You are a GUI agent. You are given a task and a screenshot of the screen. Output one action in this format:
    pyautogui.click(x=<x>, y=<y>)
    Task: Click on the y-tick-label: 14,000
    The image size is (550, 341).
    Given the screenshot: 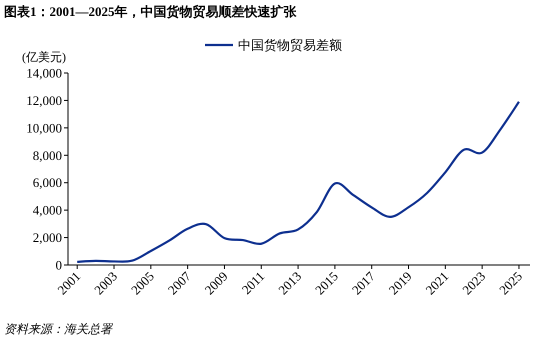 What is the action you would take?
    pyautogui.click(x=44, y=73)
    